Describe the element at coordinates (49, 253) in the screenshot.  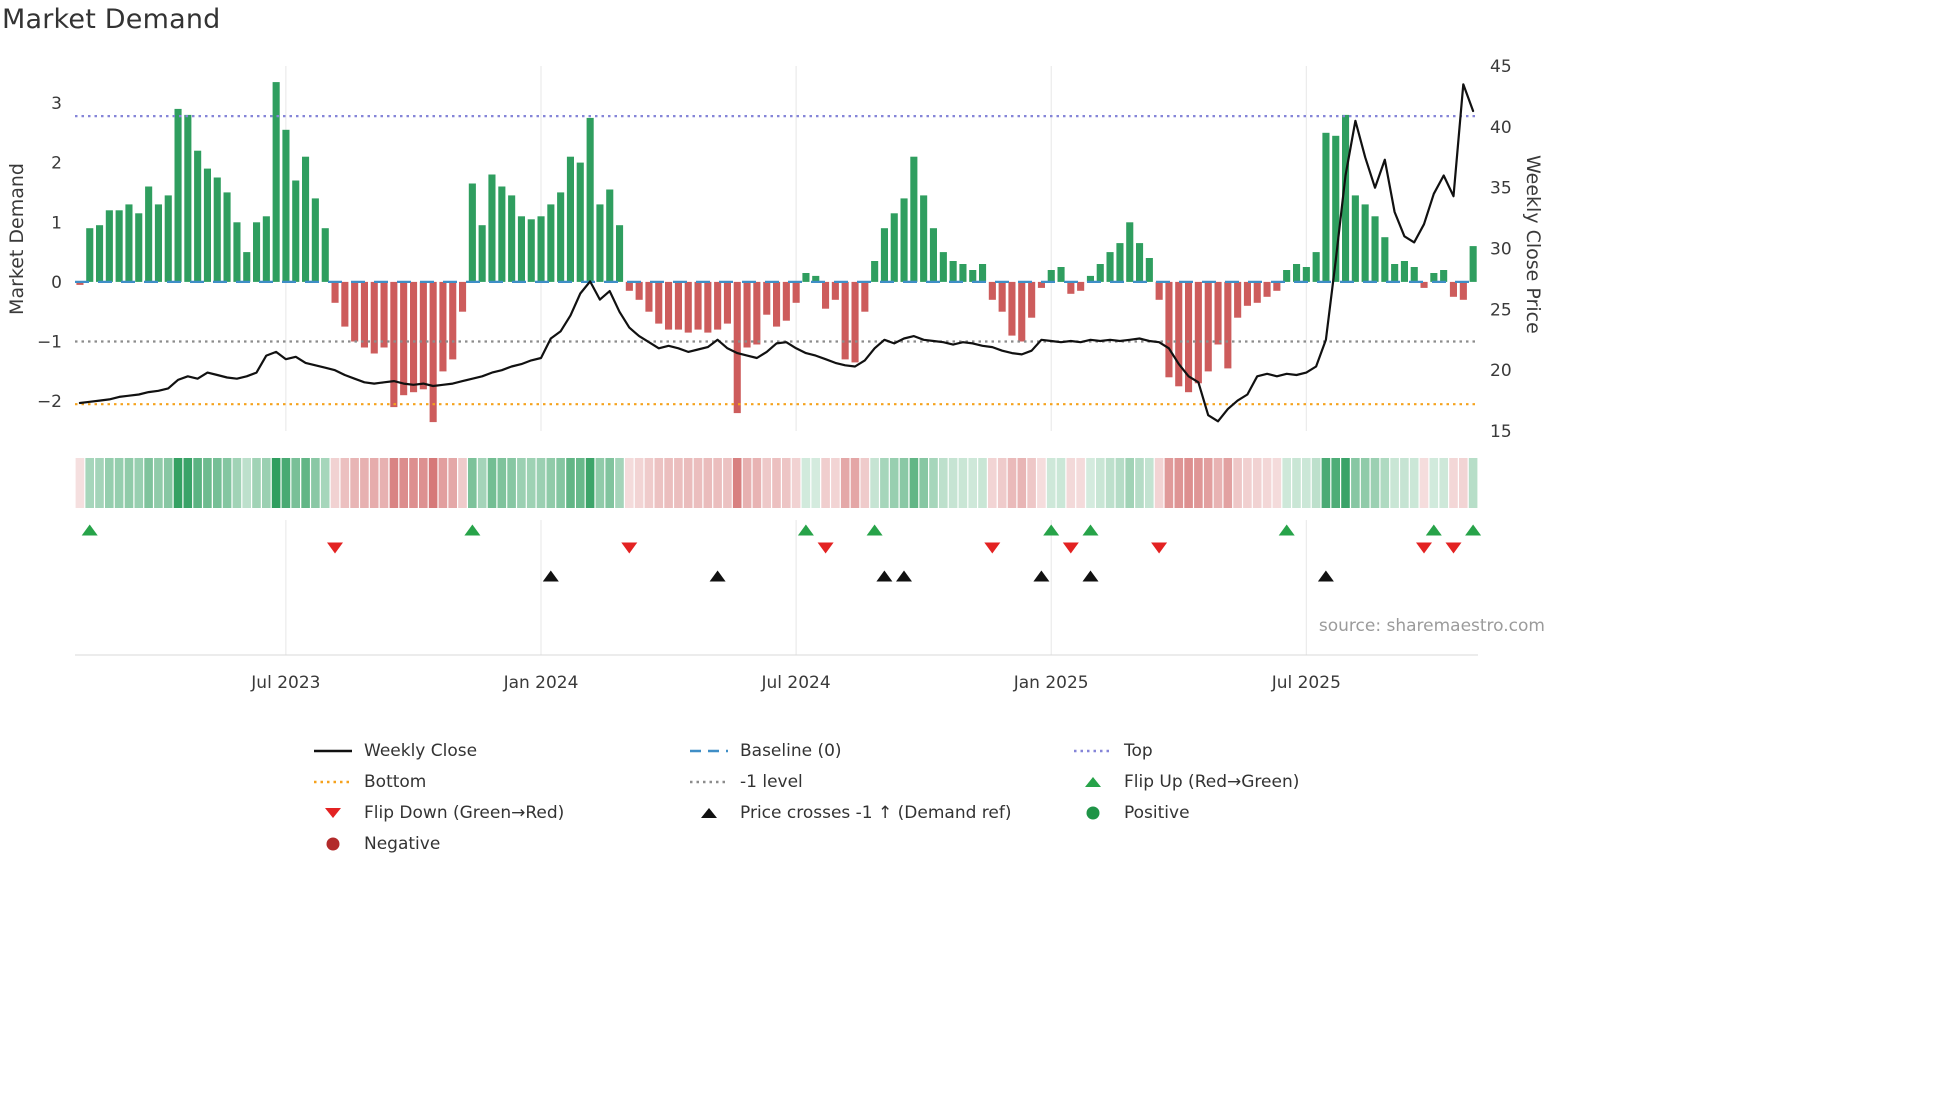
I see `left-axis-ticks: −2 −1 0 1 2 3` at that location.